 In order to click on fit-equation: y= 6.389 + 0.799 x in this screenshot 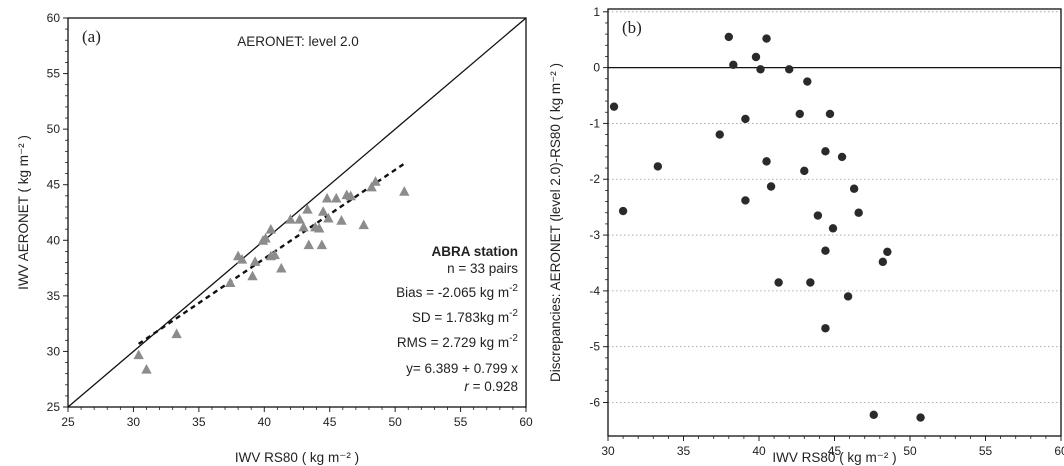, I will do `click(462, 368)`.